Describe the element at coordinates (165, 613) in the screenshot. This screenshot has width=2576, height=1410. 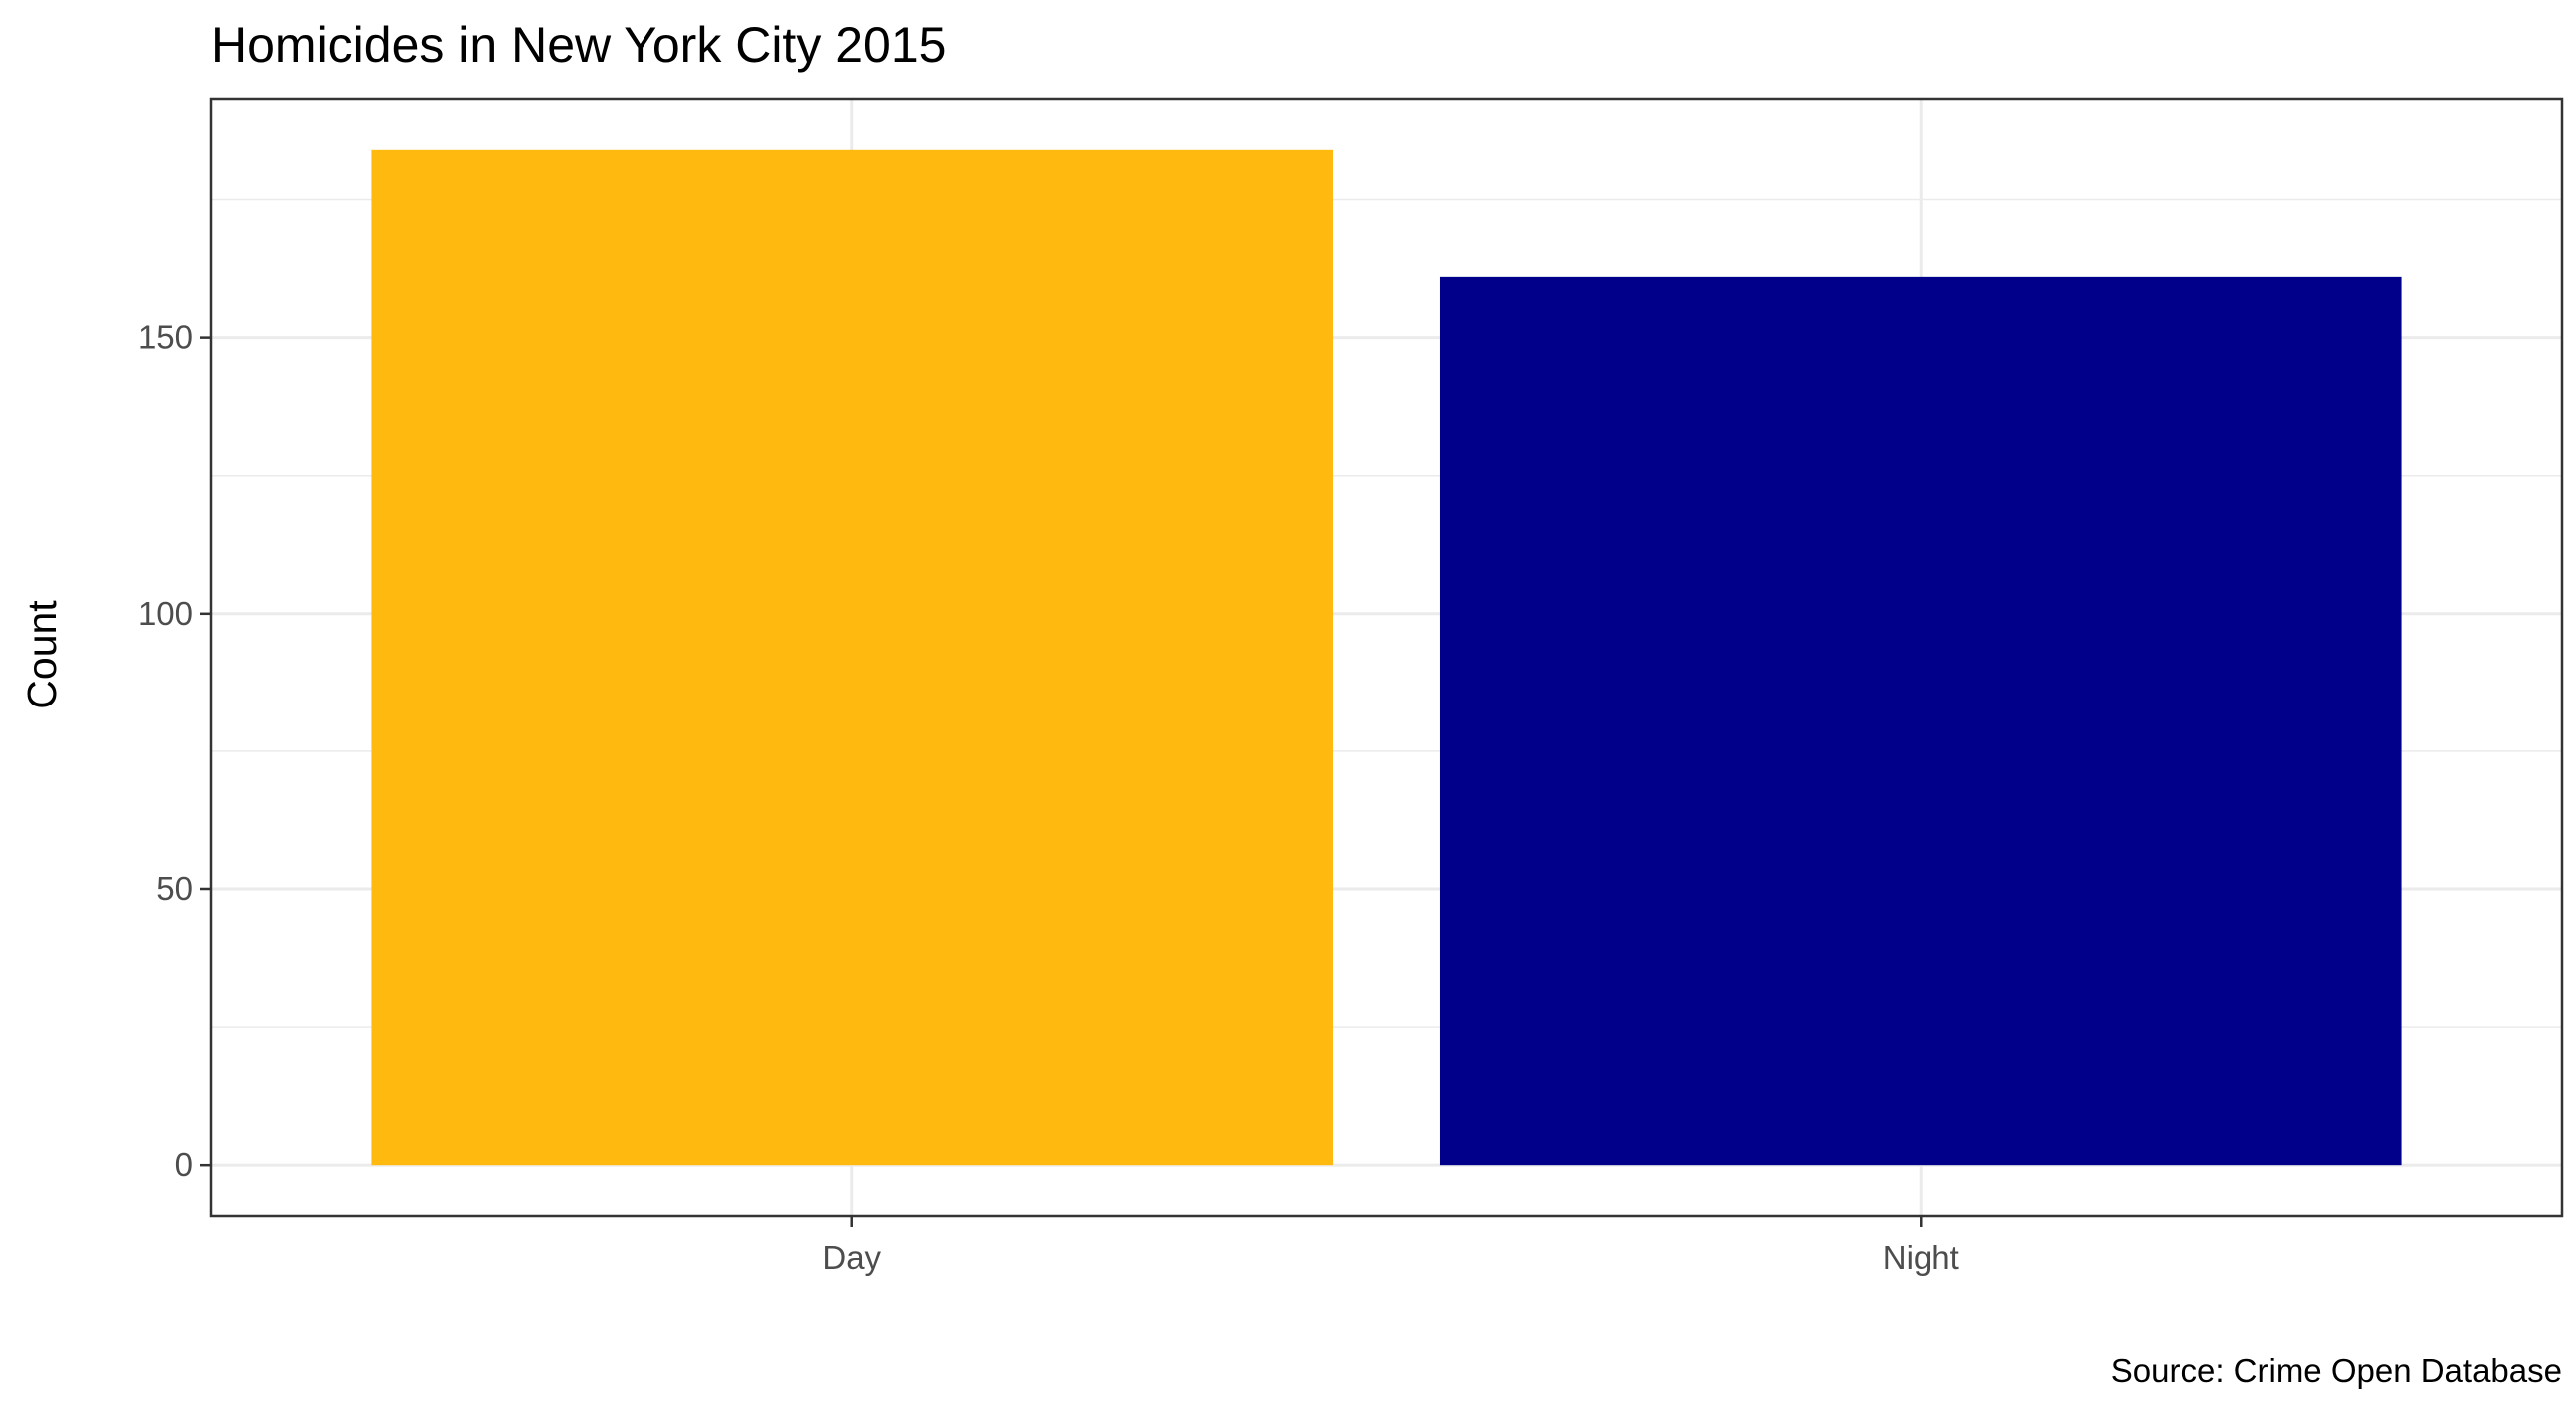
I see `y-tick-label: 100` at that location.